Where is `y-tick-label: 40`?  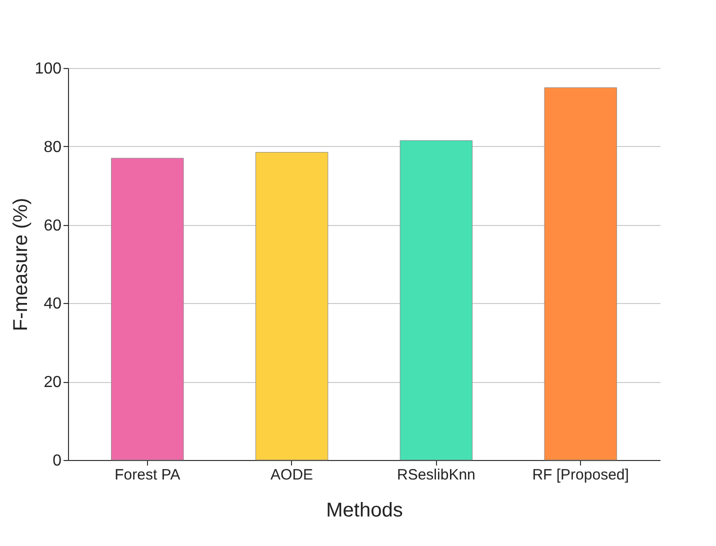
y-tick-label: 40 is located at coordinates (53, 304).